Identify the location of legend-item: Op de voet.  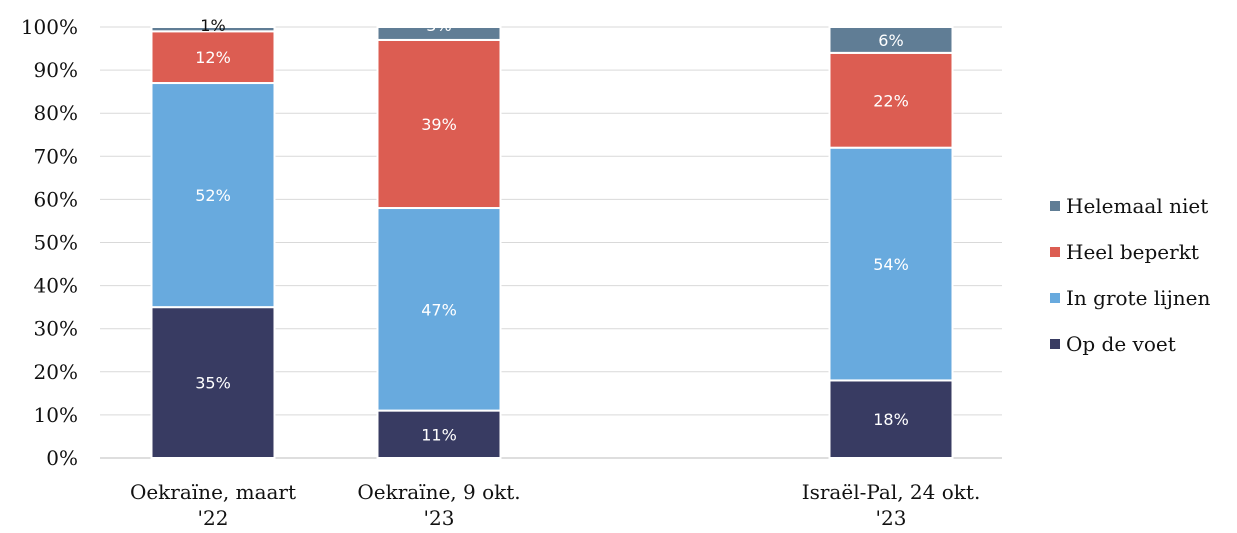
(1113, 344).